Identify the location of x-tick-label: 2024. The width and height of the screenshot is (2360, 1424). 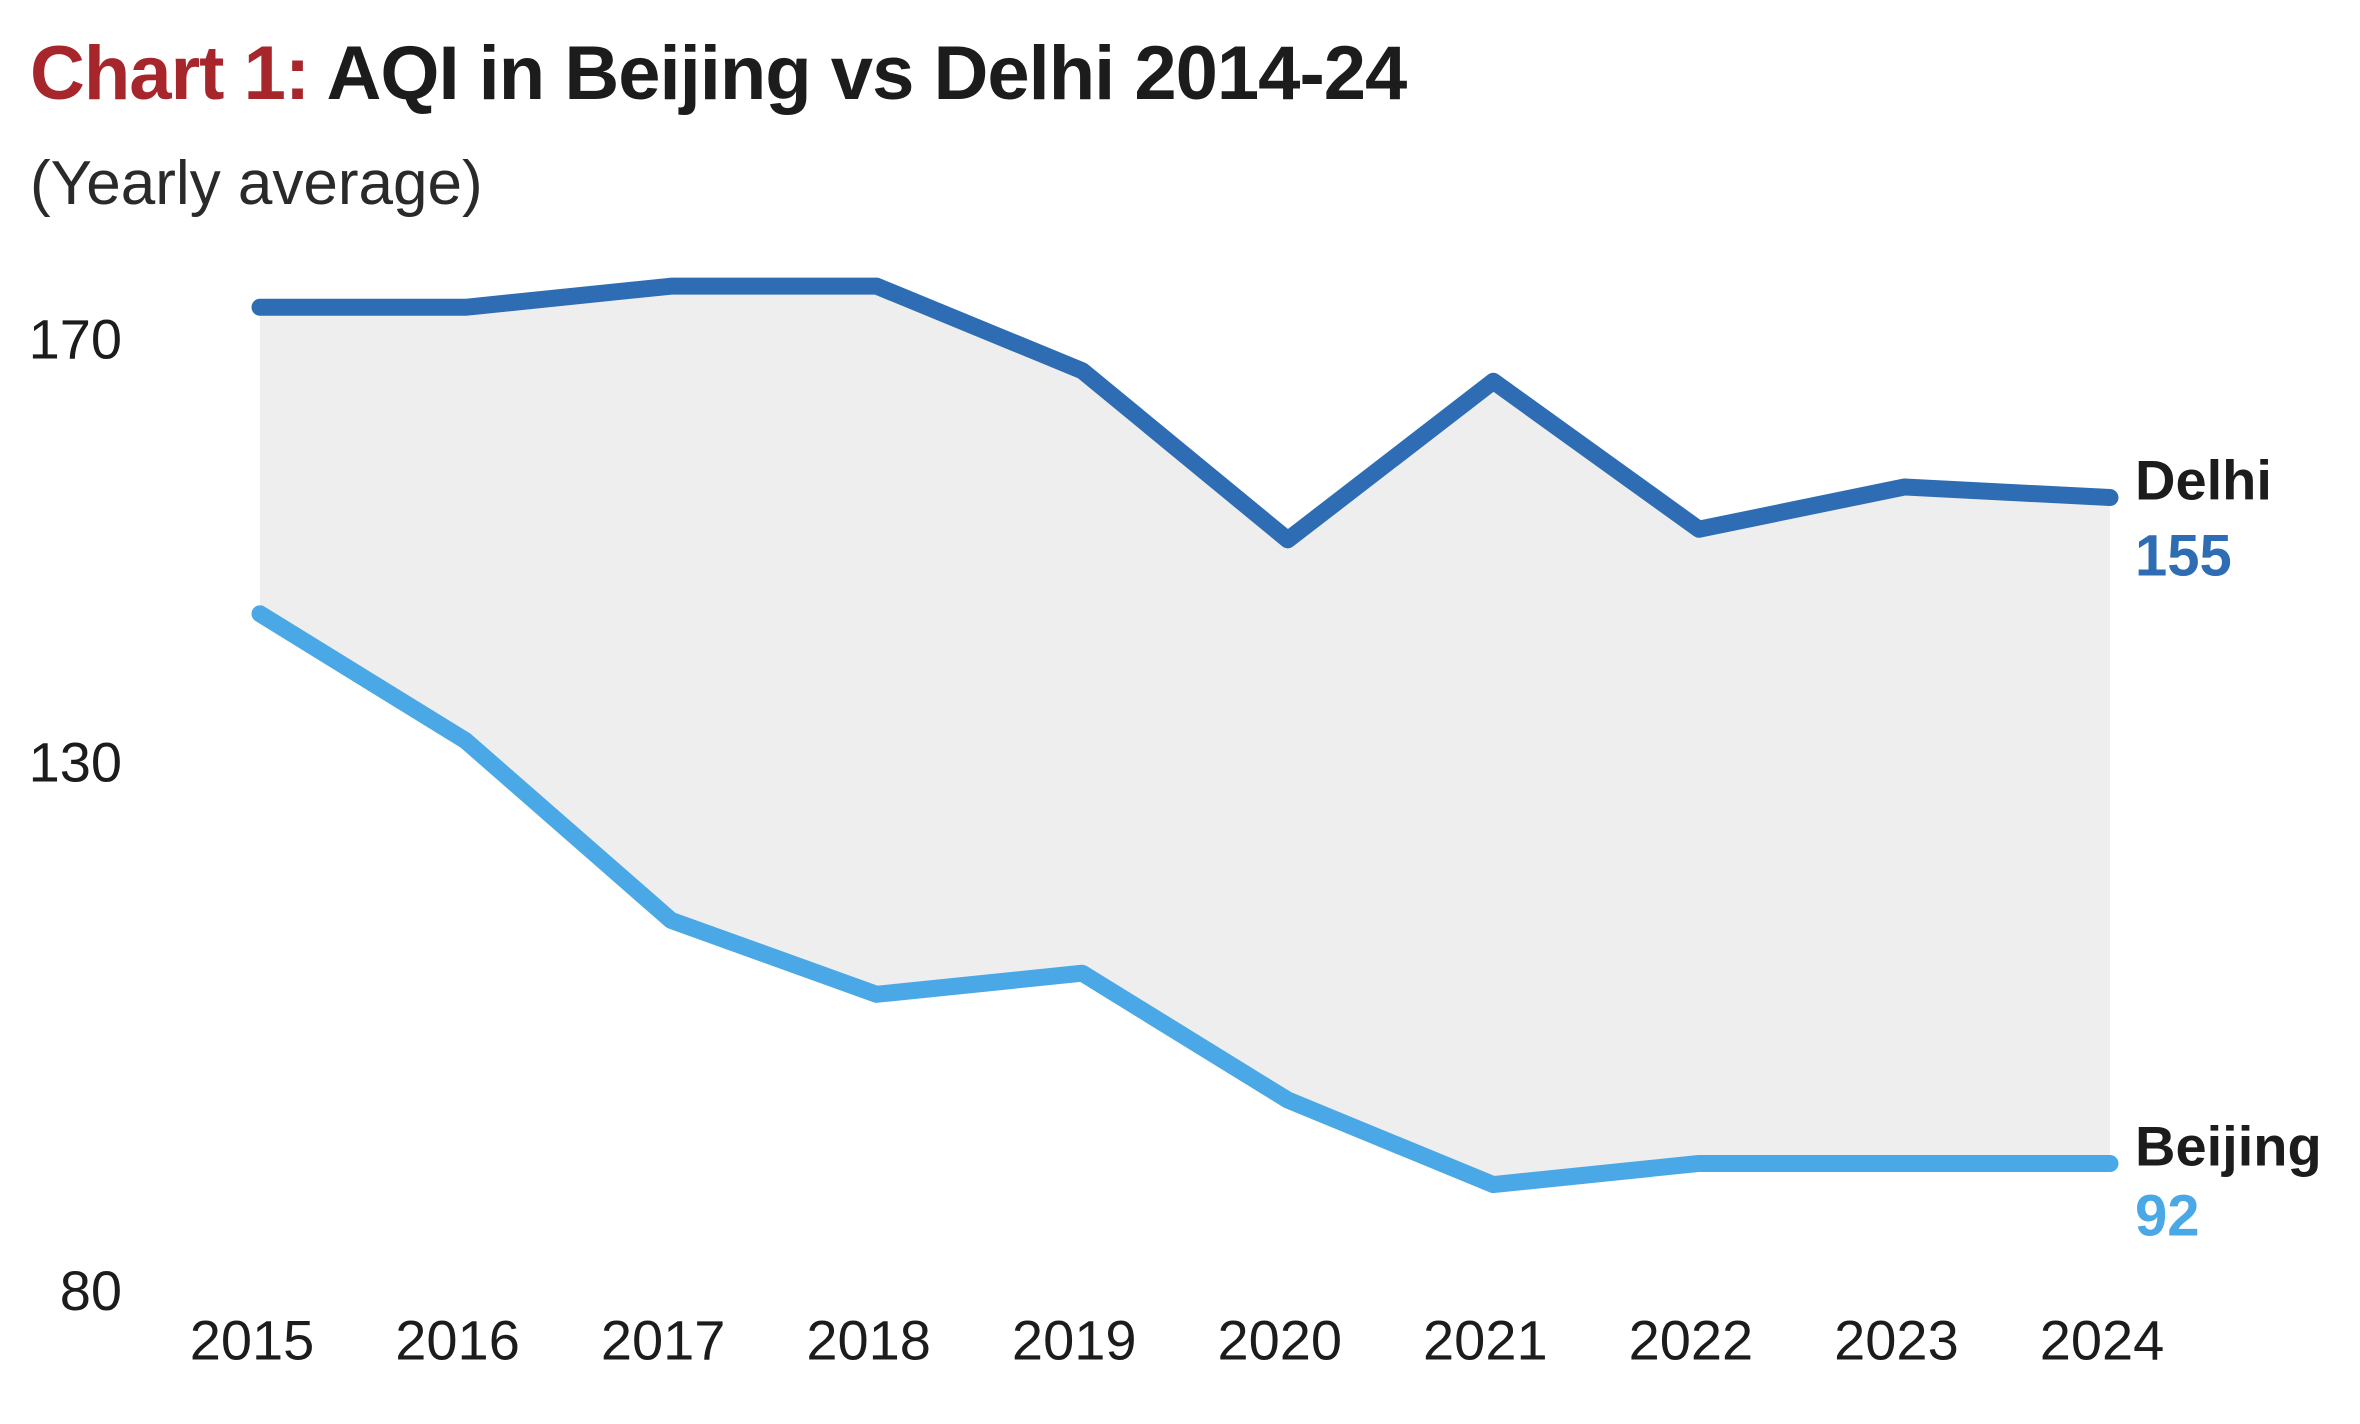
(2102, 1340).